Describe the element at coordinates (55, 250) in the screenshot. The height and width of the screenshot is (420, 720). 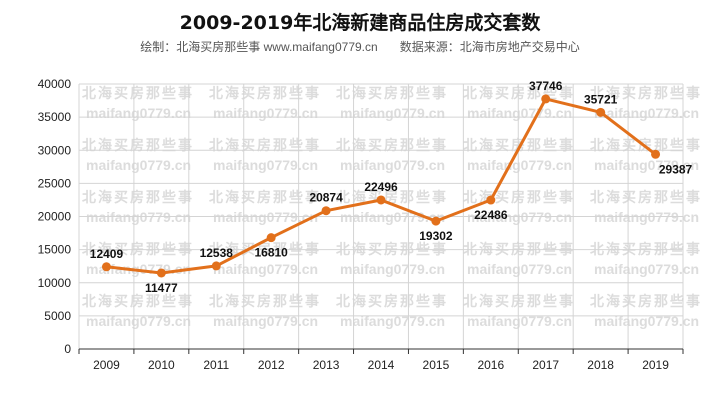
I see `y-tick-label: 15000` at that location.